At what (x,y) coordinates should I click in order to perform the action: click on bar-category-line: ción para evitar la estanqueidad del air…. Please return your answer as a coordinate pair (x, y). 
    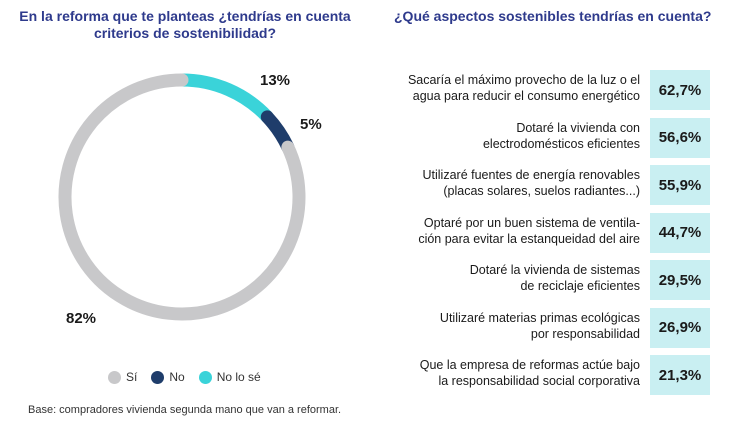
    Looking at the image, I should click on (529, 238).